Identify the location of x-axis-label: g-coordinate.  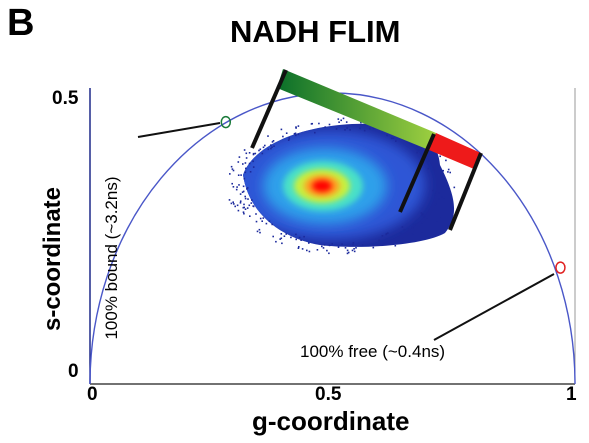
(331, 421).